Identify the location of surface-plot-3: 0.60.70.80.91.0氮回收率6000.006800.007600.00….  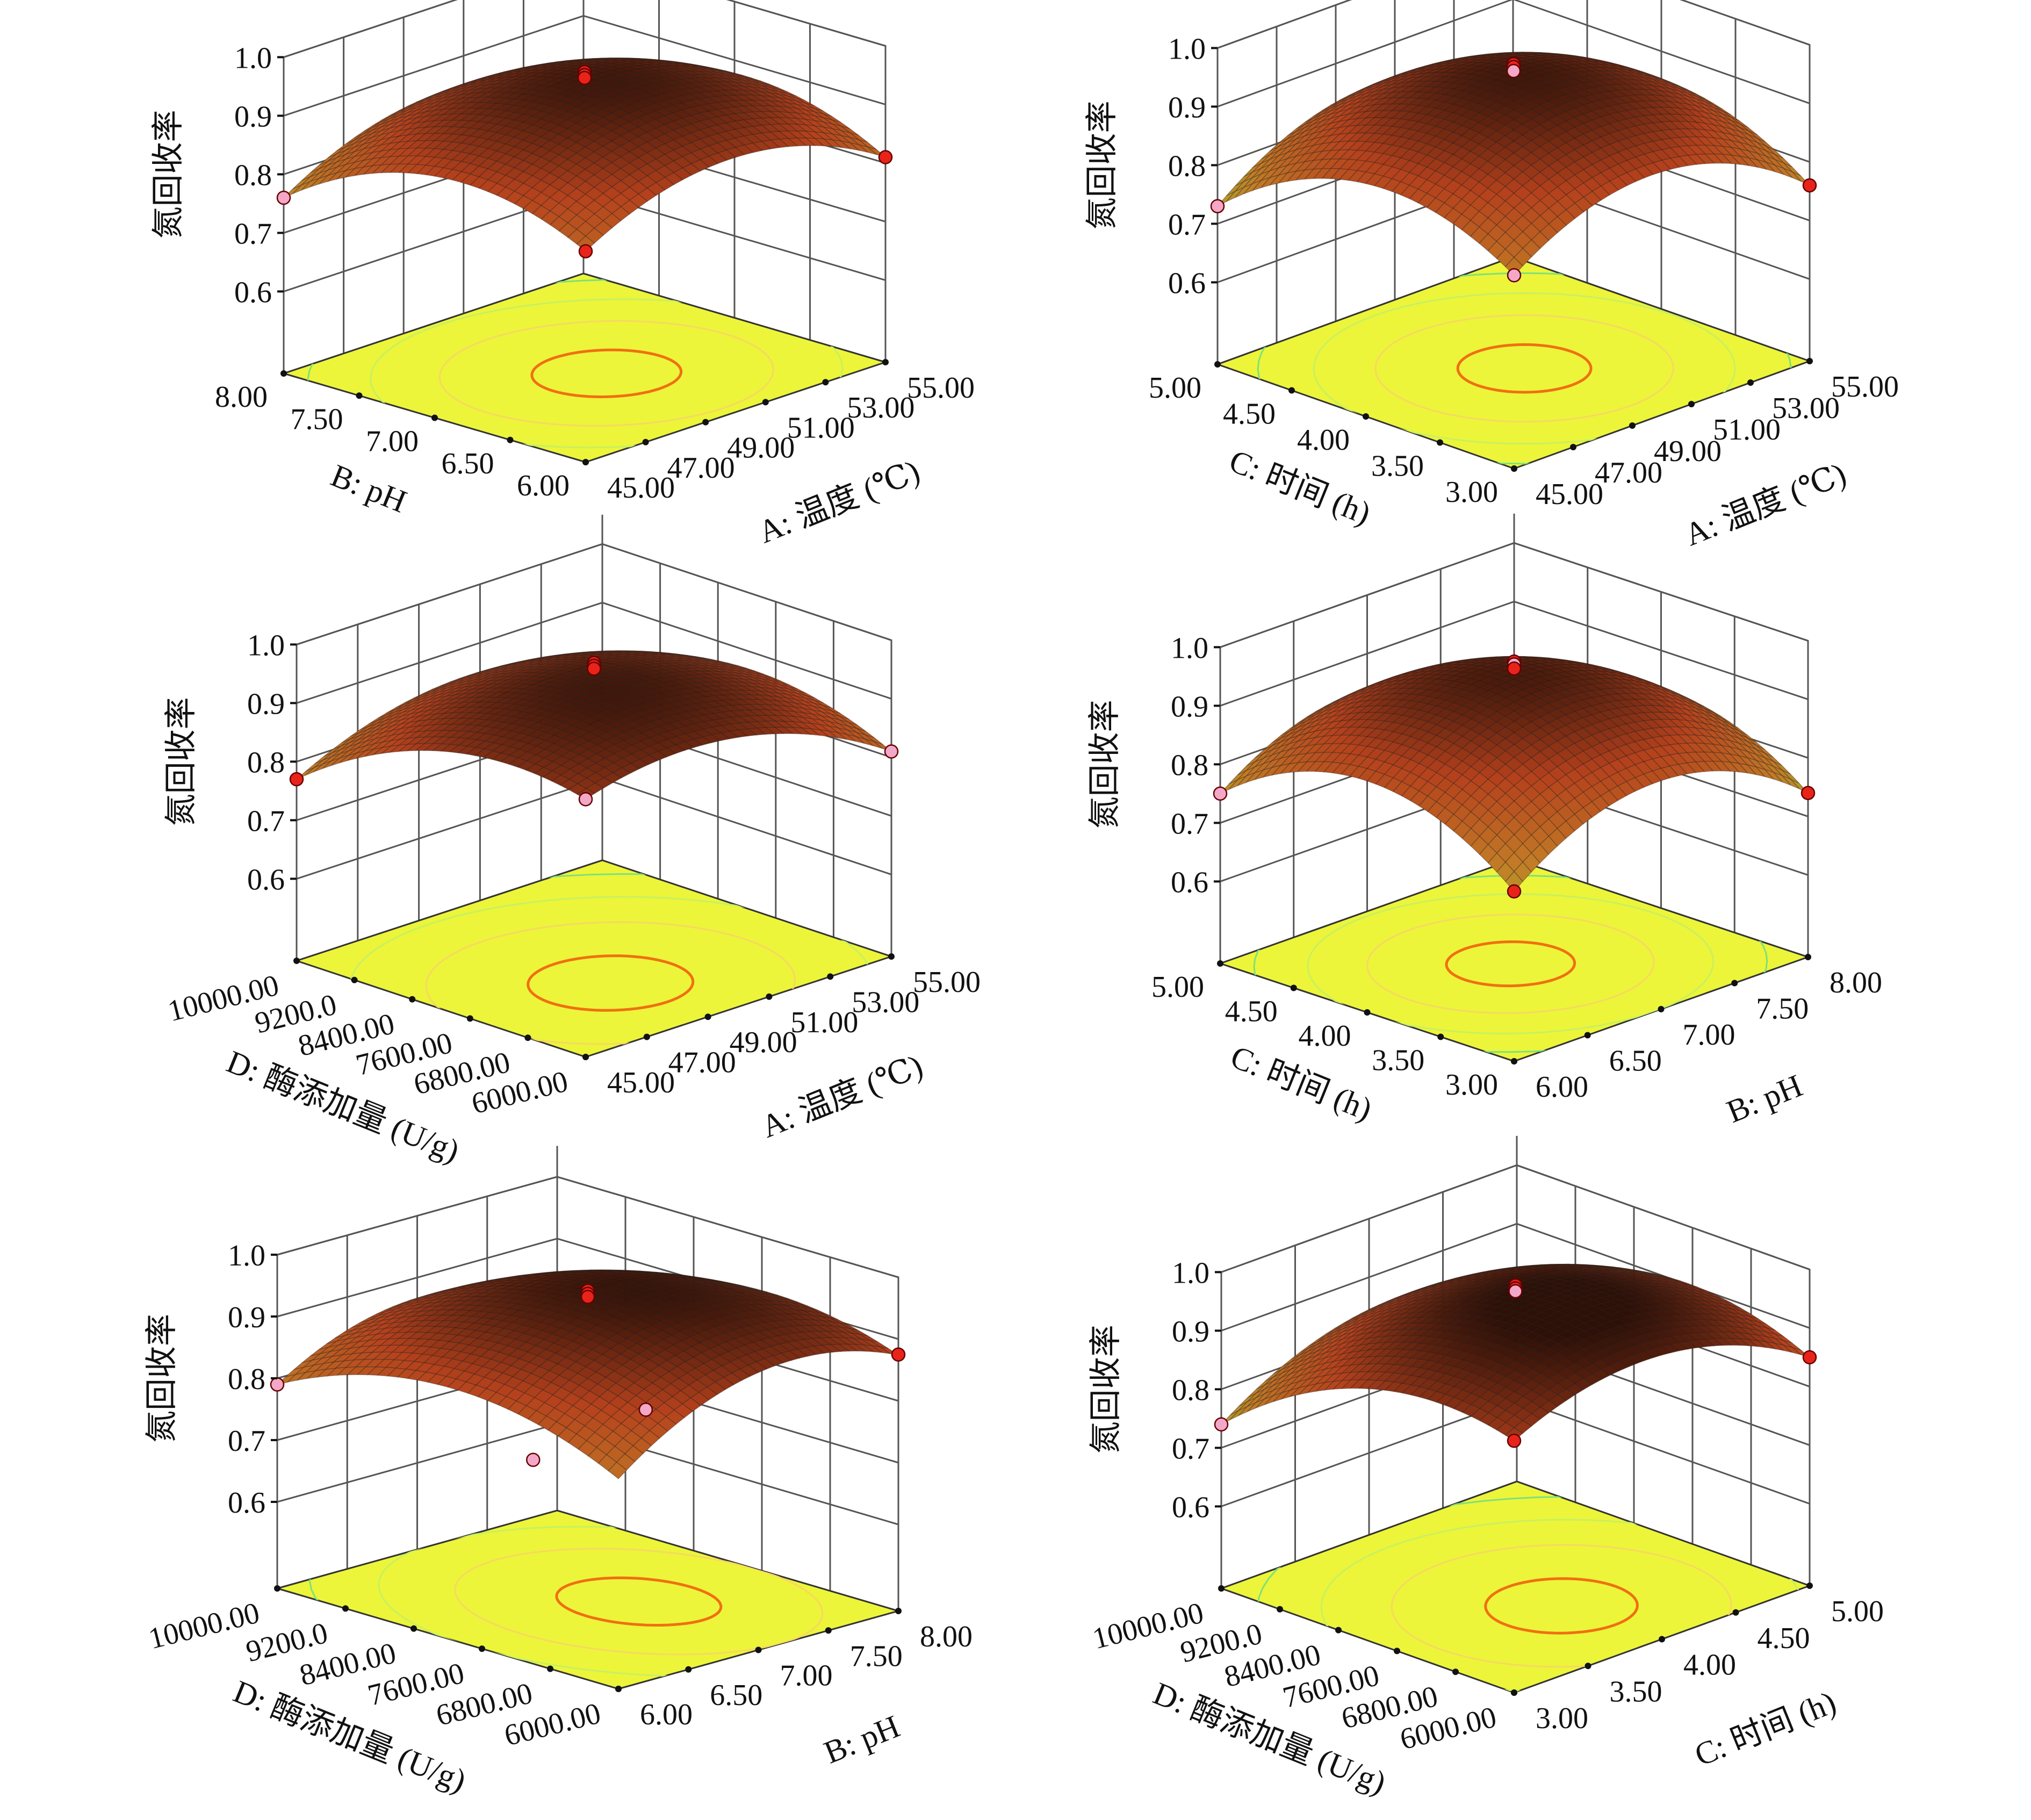
(572, 842).